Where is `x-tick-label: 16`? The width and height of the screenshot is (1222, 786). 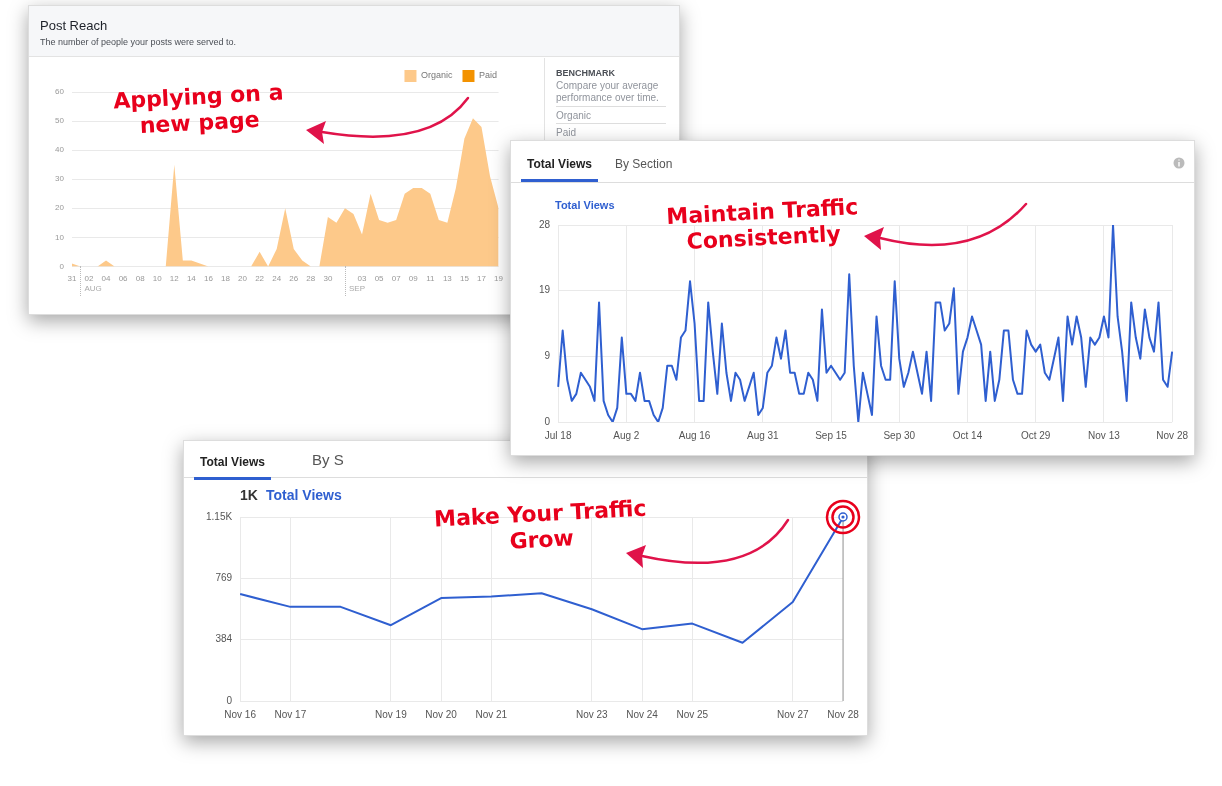 x-tick-label: 16 is located at coordinates (208, 279).